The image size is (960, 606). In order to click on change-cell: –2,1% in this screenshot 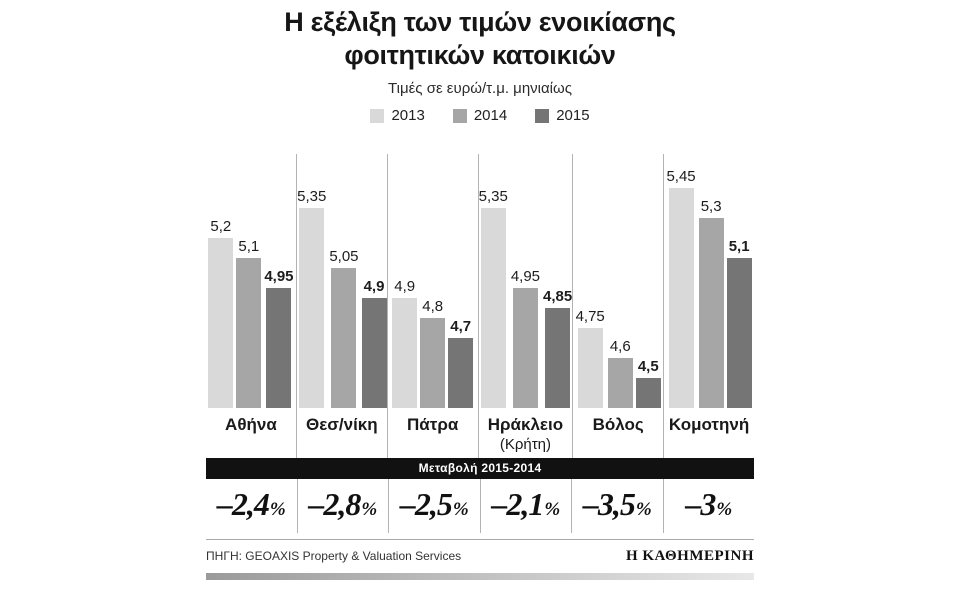, I will do `click(526, 506)`.